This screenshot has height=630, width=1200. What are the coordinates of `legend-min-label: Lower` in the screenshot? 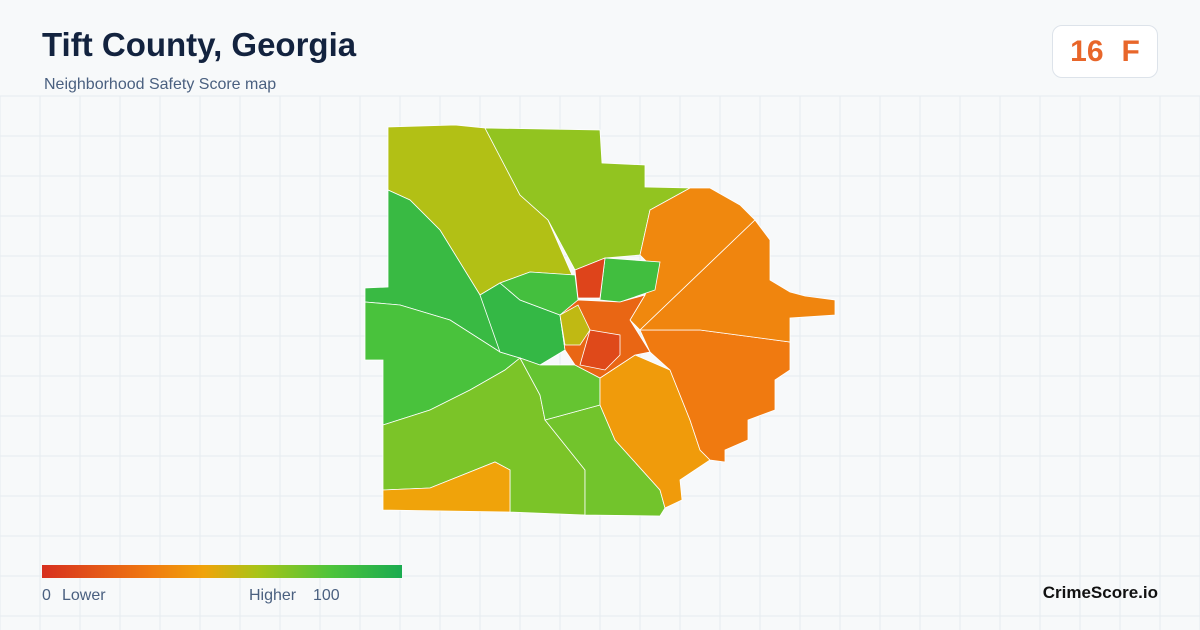 It's located at (84, 595).